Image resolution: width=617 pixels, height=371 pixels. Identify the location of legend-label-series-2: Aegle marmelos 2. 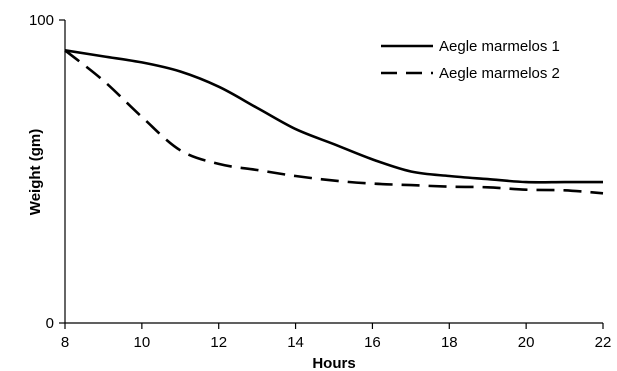
(499, 73).